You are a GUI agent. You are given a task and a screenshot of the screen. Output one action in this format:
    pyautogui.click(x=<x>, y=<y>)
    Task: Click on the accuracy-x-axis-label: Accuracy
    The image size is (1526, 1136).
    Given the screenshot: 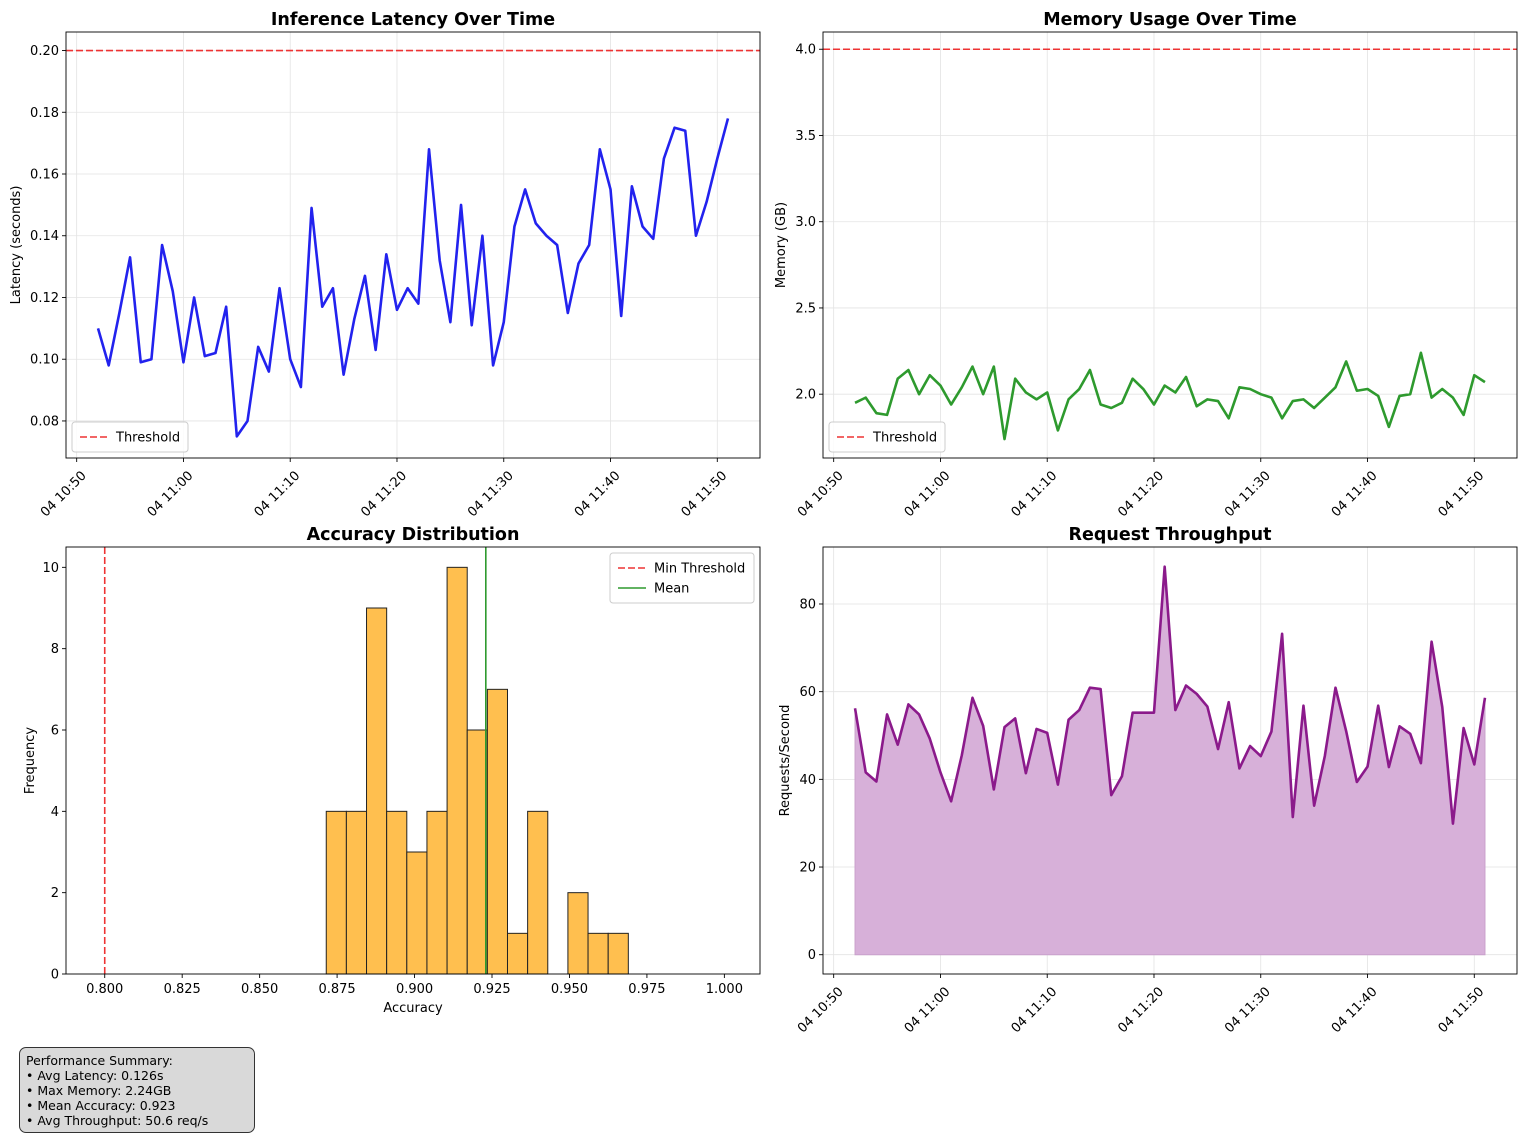 What is the action you would take?
    pyautogui.click(x=413, y=1008)
    